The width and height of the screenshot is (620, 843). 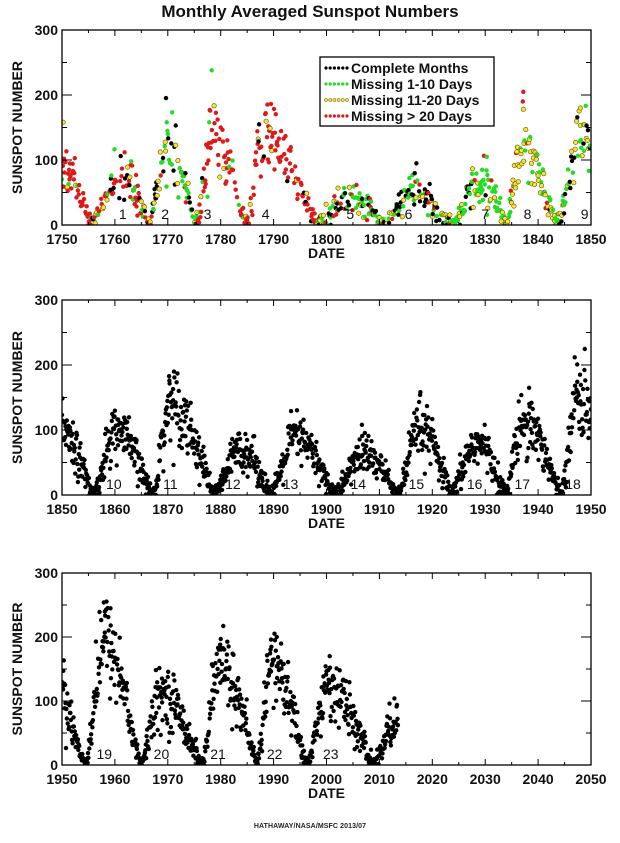 What do you see at coordinates (585, 214) in the screenshot?
I see `cycle-number-label: 9` at bounding box center [585, 214].